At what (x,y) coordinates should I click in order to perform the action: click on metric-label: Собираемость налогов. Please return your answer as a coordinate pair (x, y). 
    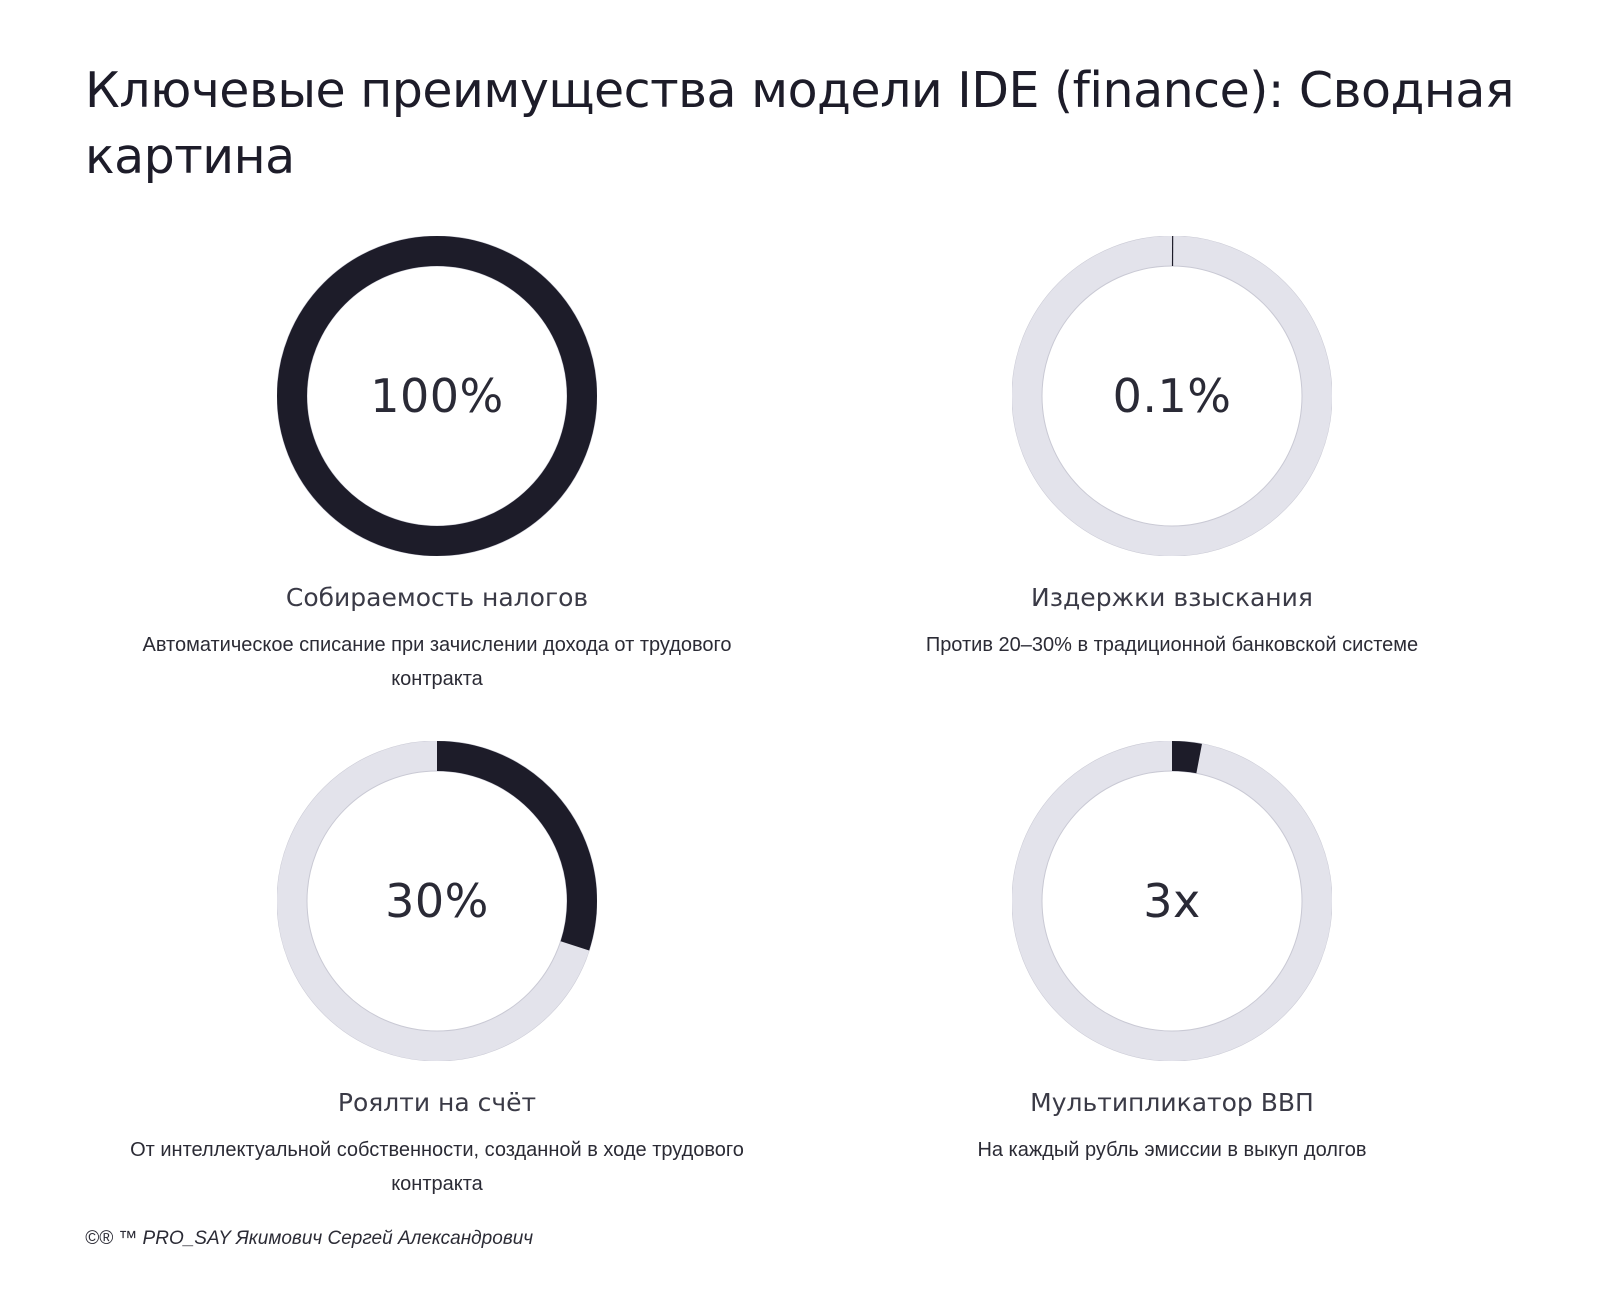
    Looking at the image, I should click on (437, 597).